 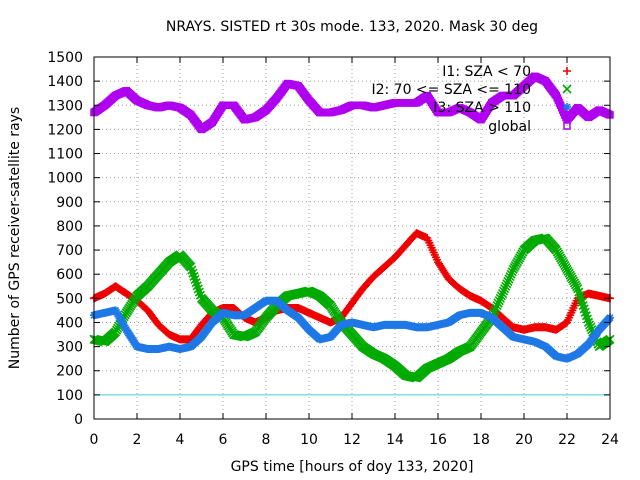 I want to click on legend-label: I3: SZA > 110, so click(x=482, y=108).